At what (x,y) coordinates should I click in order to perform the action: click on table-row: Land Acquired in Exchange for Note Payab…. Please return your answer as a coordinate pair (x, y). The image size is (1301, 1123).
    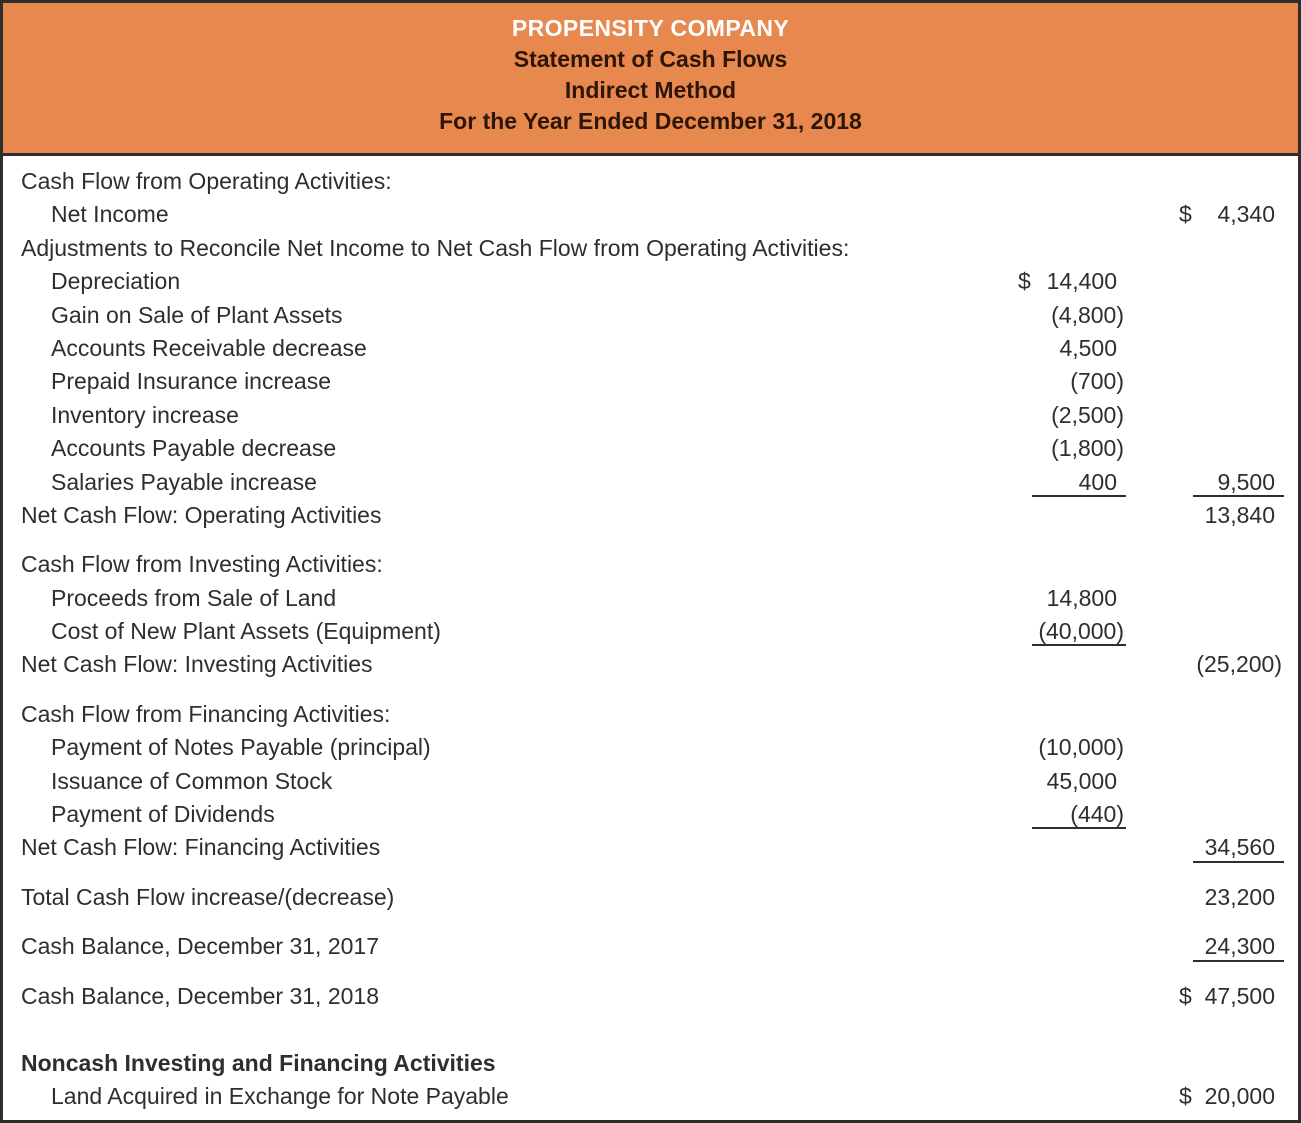
    Looking at the image, I should click on (650, 1096).